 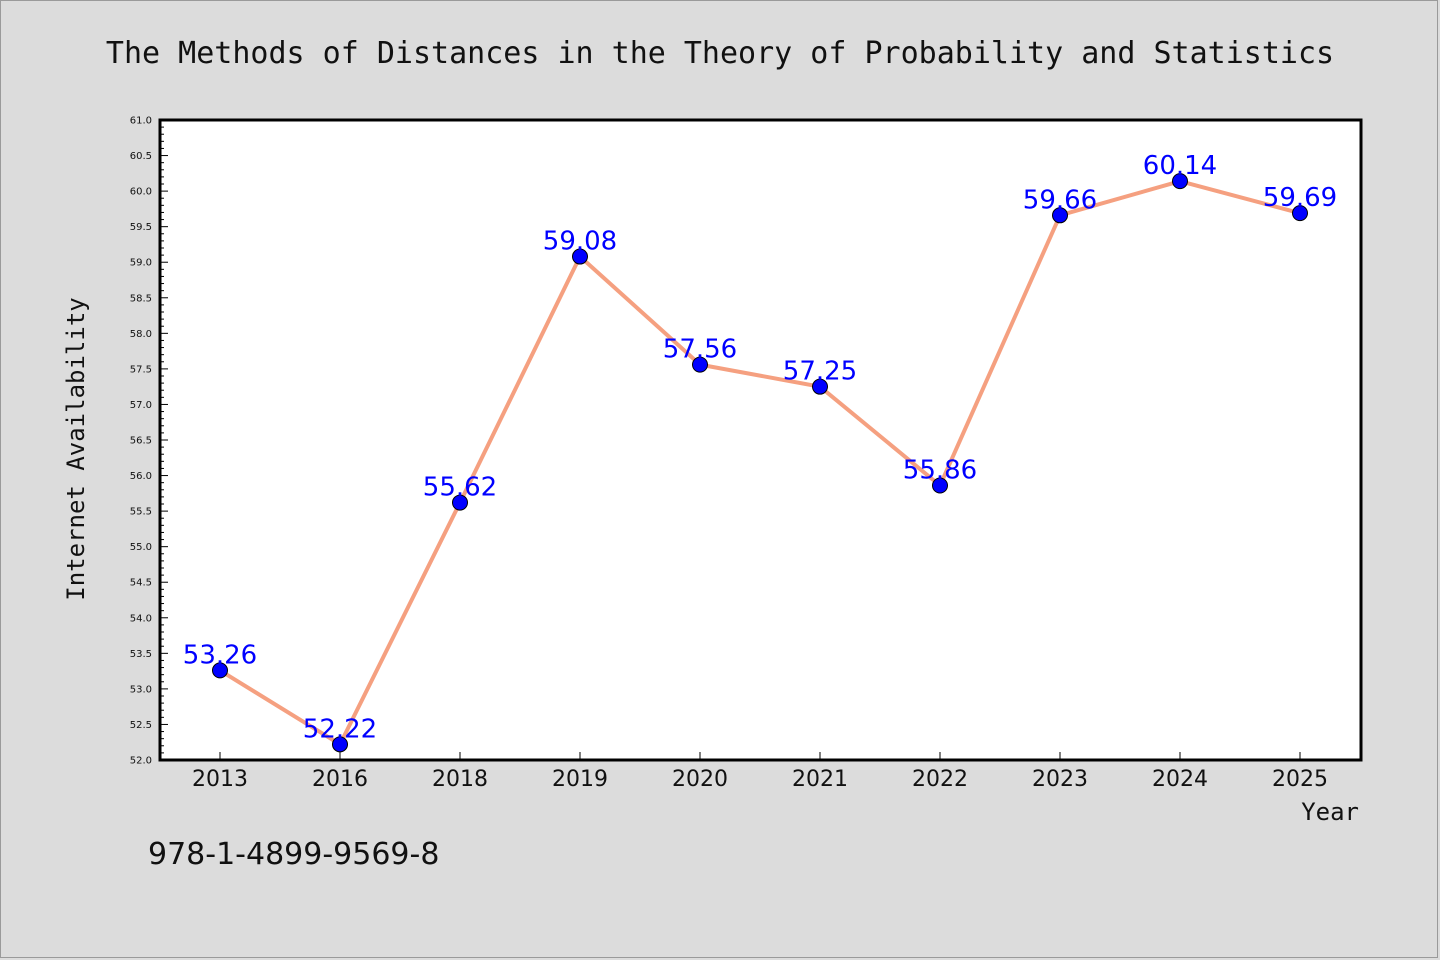 I want to click on data-label: 59.08, so click(x=580, y=242).